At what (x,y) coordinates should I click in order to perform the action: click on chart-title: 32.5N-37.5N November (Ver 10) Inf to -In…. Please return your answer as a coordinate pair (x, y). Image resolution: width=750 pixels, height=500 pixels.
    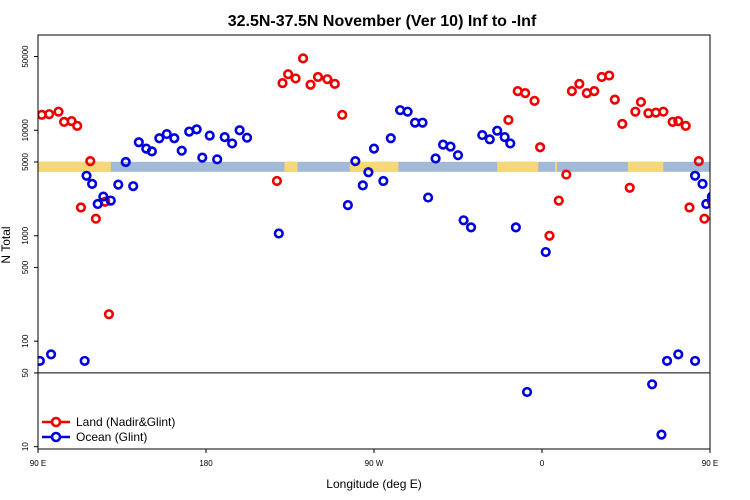
    Looking at the image, I should click on (382, 21).